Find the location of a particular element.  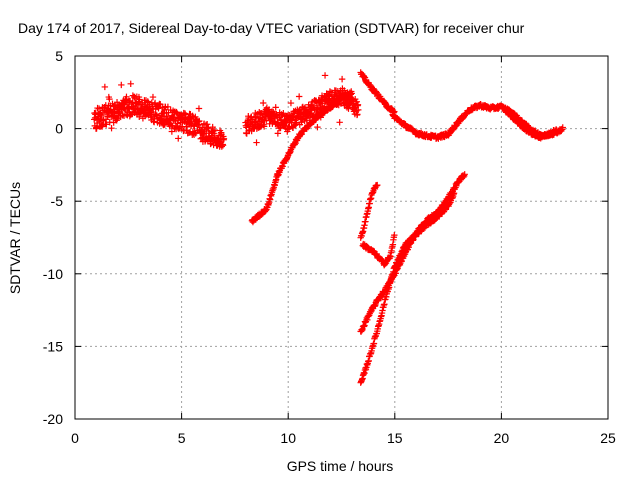

y-tick-label: -15 is located at coordinates (53, 346).